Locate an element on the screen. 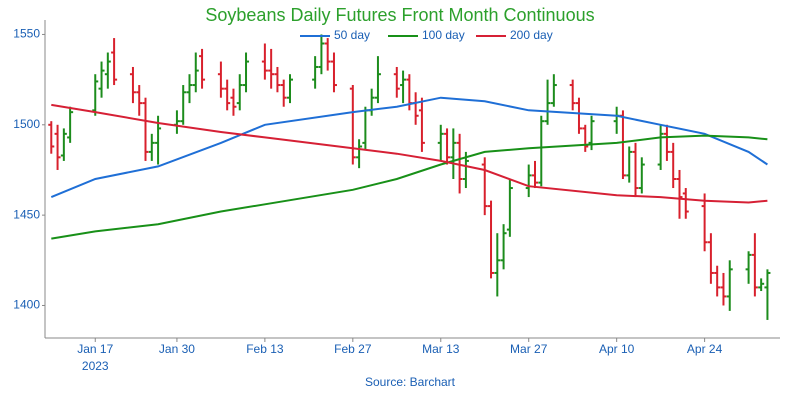 This screenshot has width=800, height=400. y-tick-label: 1450 is located at coordinates (26, 214).